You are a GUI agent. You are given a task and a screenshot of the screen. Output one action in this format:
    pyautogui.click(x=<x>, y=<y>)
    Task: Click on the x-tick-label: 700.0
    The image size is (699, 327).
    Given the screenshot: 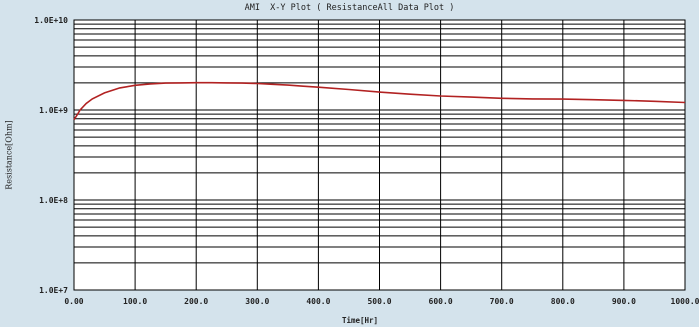 What is the action you would take?
    pyautogui.click(x=502, y=301)
    